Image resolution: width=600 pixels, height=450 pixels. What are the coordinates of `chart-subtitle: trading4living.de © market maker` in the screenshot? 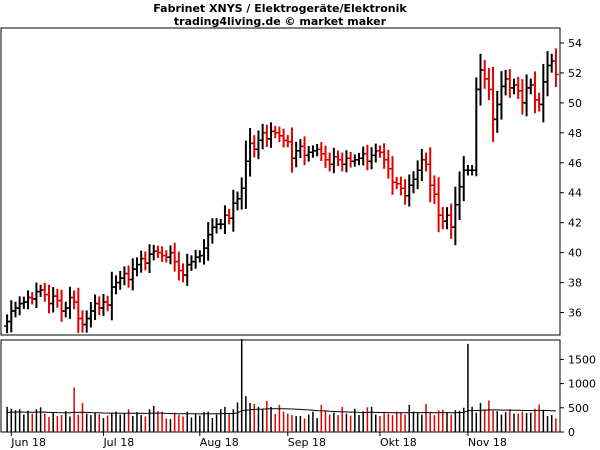 It's located at (280, 21).